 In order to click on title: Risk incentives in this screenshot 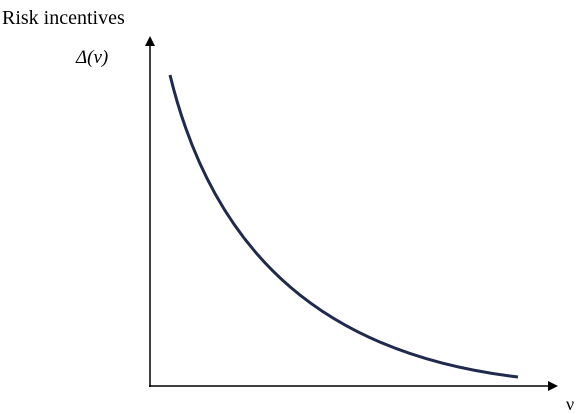, I will do `click(63, 18)`.